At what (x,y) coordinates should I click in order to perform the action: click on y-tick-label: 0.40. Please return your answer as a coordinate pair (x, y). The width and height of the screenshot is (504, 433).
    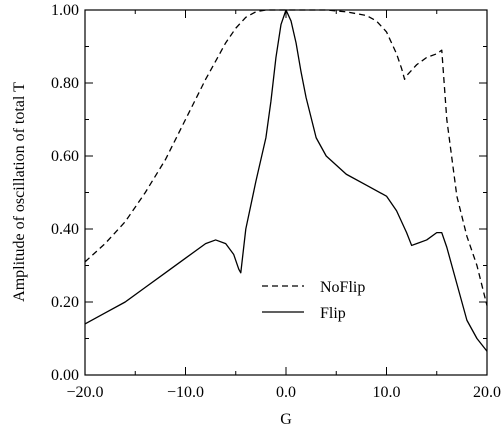
    Looking at the image, I should click on (65, 229).